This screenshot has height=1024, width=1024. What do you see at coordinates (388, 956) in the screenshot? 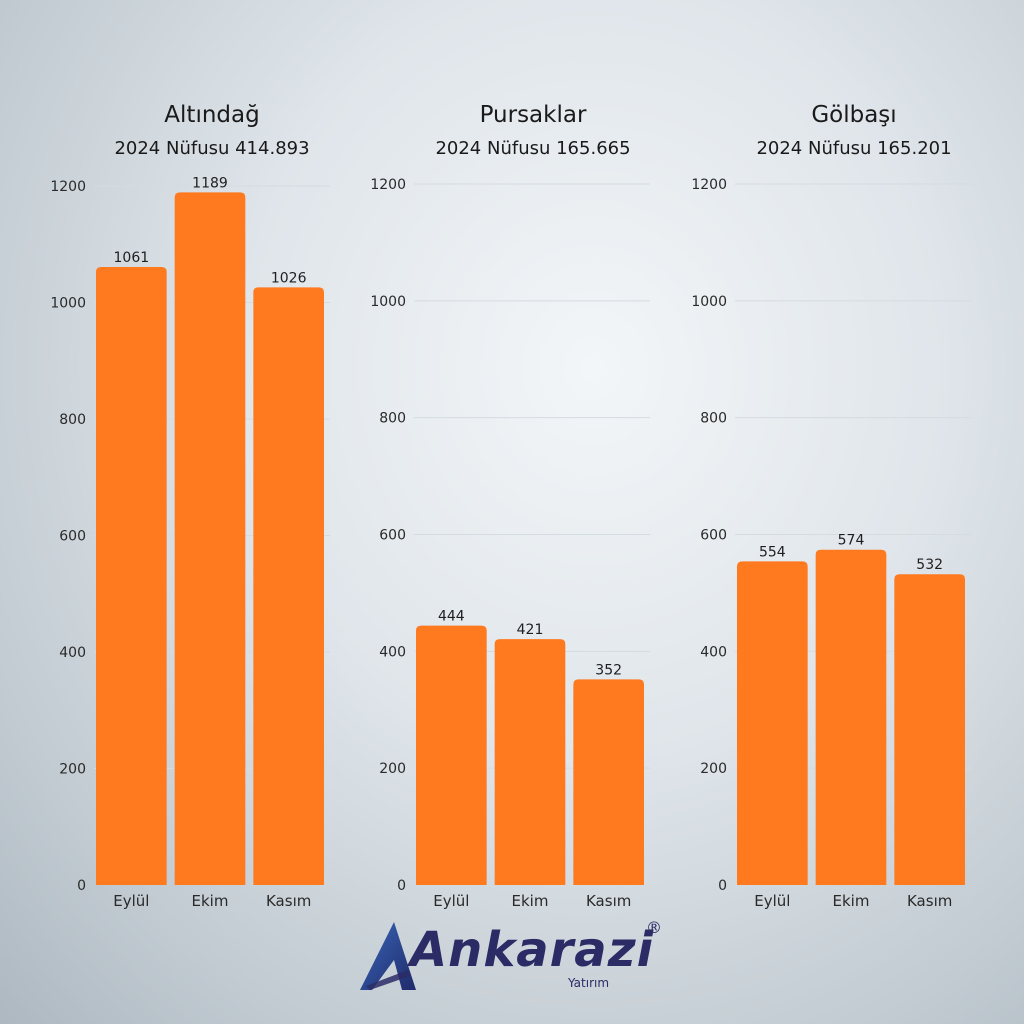
I see `logo-mark-icon` at bounding box center [388, 956].